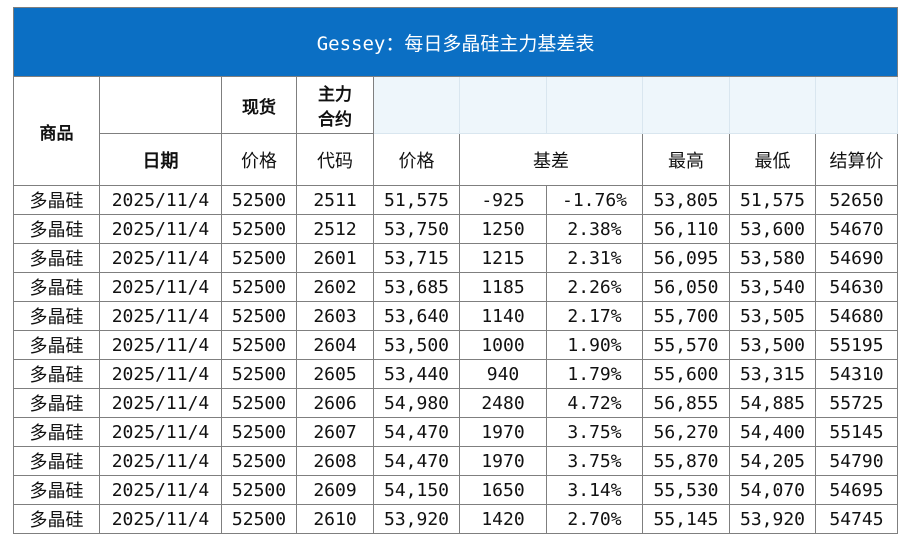  What do you see at coordinates (772, 258) in the screenshot?
I see `low-cell: 53,580` at bounding box center [772, 258].